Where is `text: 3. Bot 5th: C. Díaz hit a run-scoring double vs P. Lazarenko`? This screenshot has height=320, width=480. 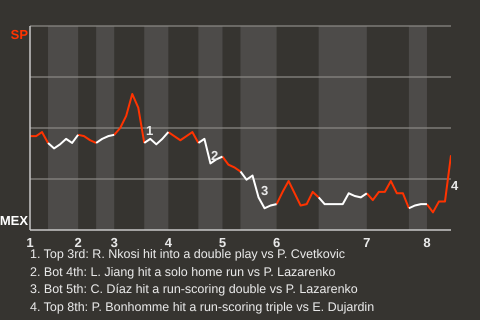 text: 3. Bot 5th: C. Díaz hit a run-scoring double vs P. Lazarenko is located at coordinates (194, 289).